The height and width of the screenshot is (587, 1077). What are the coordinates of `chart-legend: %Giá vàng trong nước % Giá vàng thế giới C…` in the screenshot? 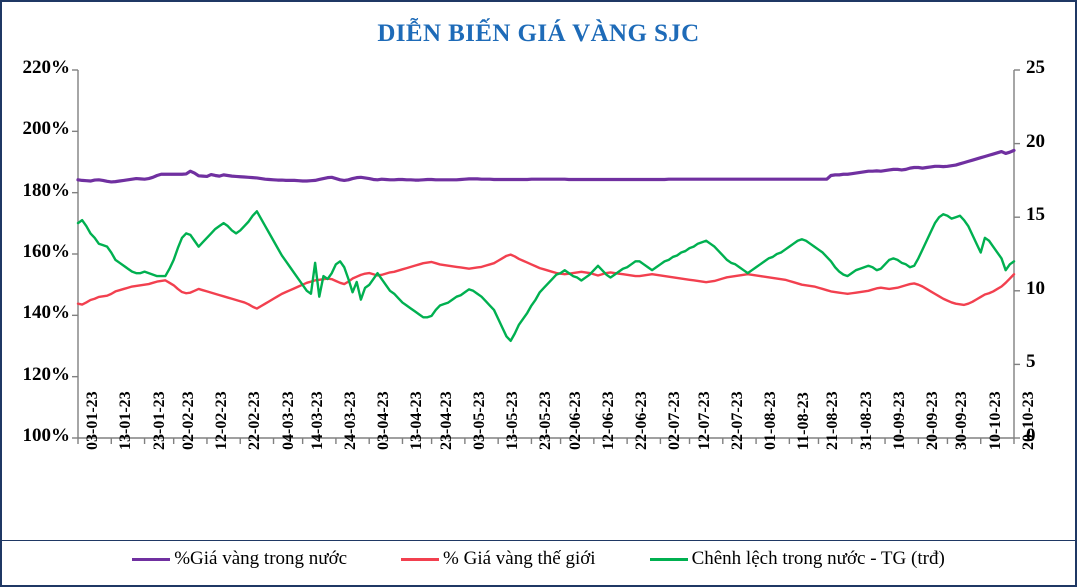 It's located at (538, 559).